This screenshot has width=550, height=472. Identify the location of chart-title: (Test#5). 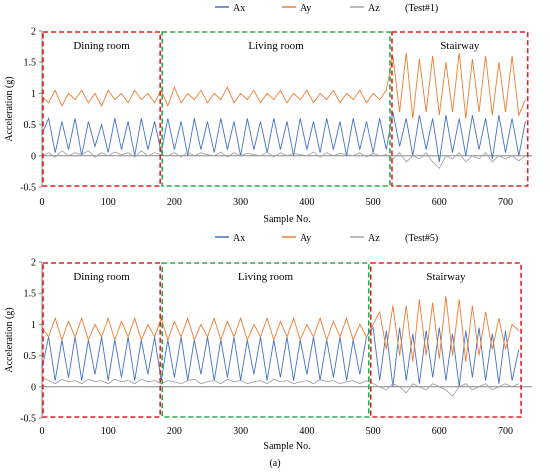
(421, 238).